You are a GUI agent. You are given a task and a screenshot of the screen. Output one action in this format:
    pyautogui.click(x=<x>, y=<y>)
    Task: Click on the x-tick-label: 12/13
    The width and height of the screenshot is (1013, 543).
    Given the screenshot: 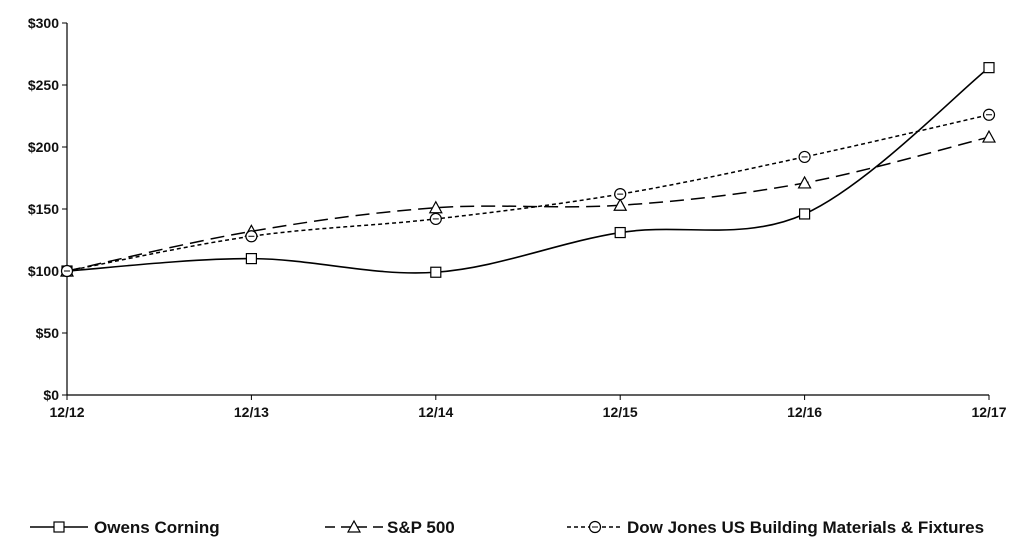 What is the action you would take?
    pyautogui.click(x=251, y=412)
    